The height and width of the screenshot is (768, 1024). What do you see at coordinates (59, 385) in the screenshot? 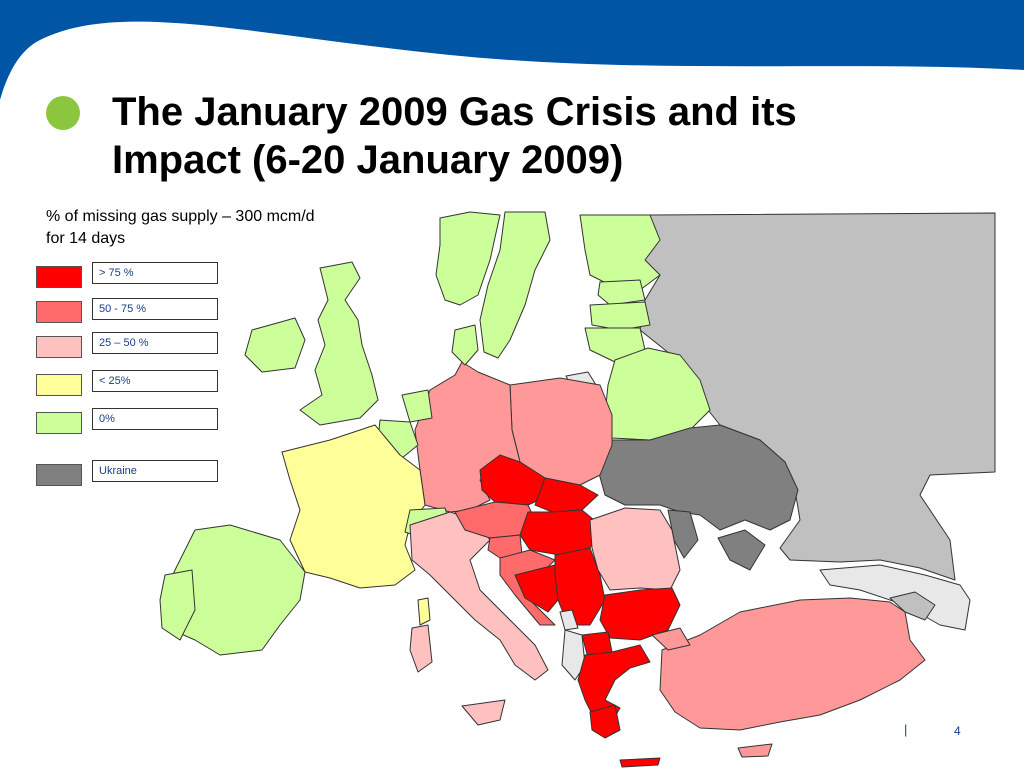
I see `legend-swatch-lt25` at bounding box center [59, 385].